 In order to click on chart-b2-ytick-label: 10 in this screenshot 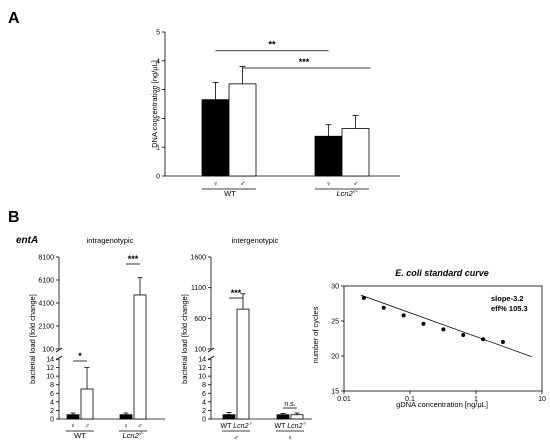, I will do `click(202, 377)`.